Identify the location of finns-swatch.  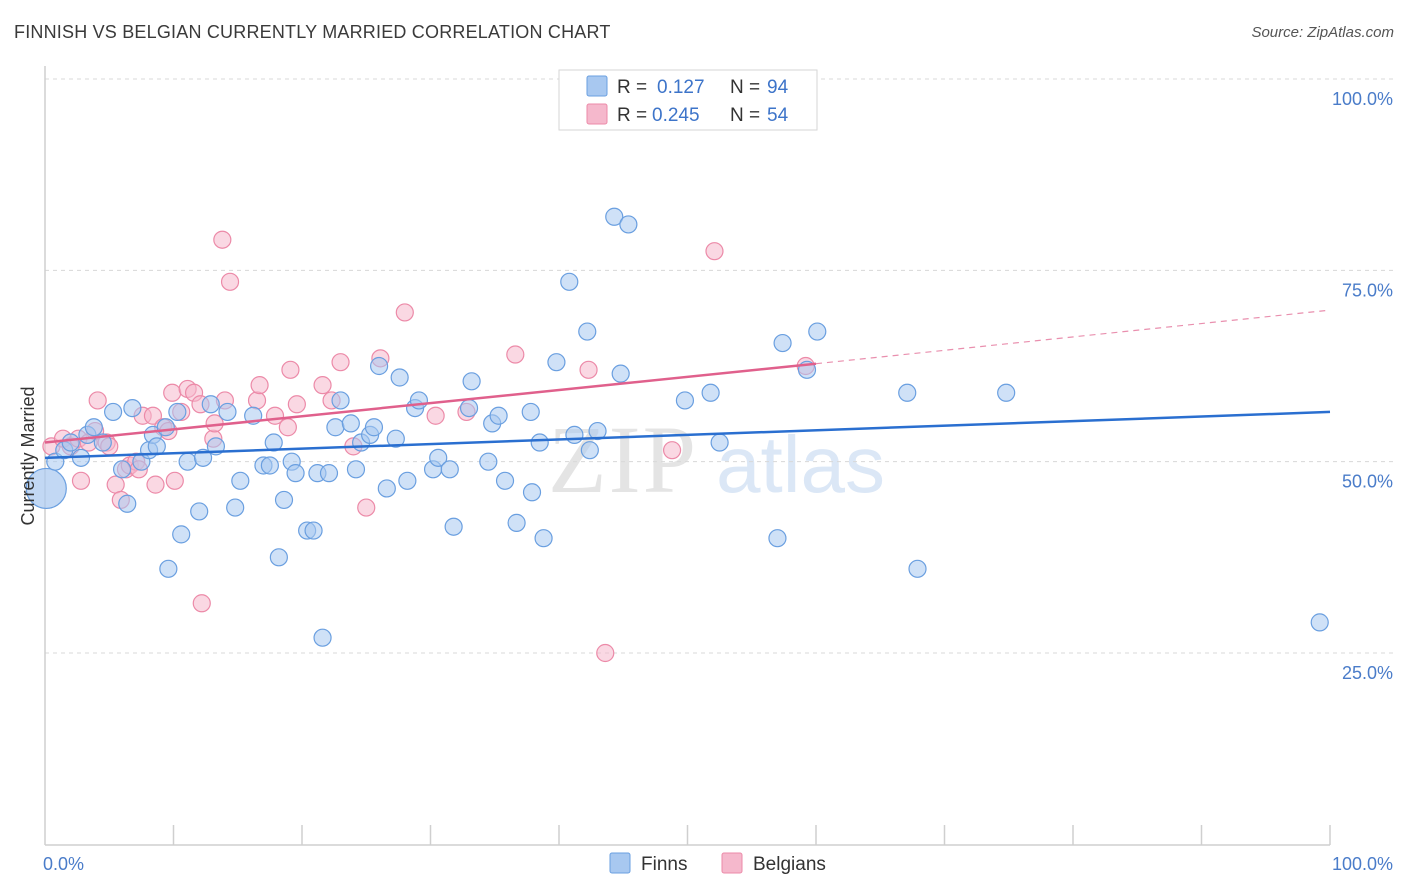
(620, 863).